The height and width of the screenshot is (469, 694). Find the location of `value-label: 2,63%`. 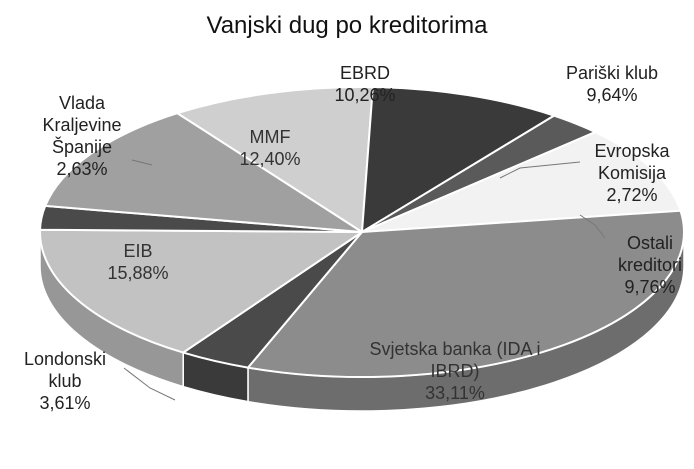

value-label: 2,63% is located at coordinates (82, 169).